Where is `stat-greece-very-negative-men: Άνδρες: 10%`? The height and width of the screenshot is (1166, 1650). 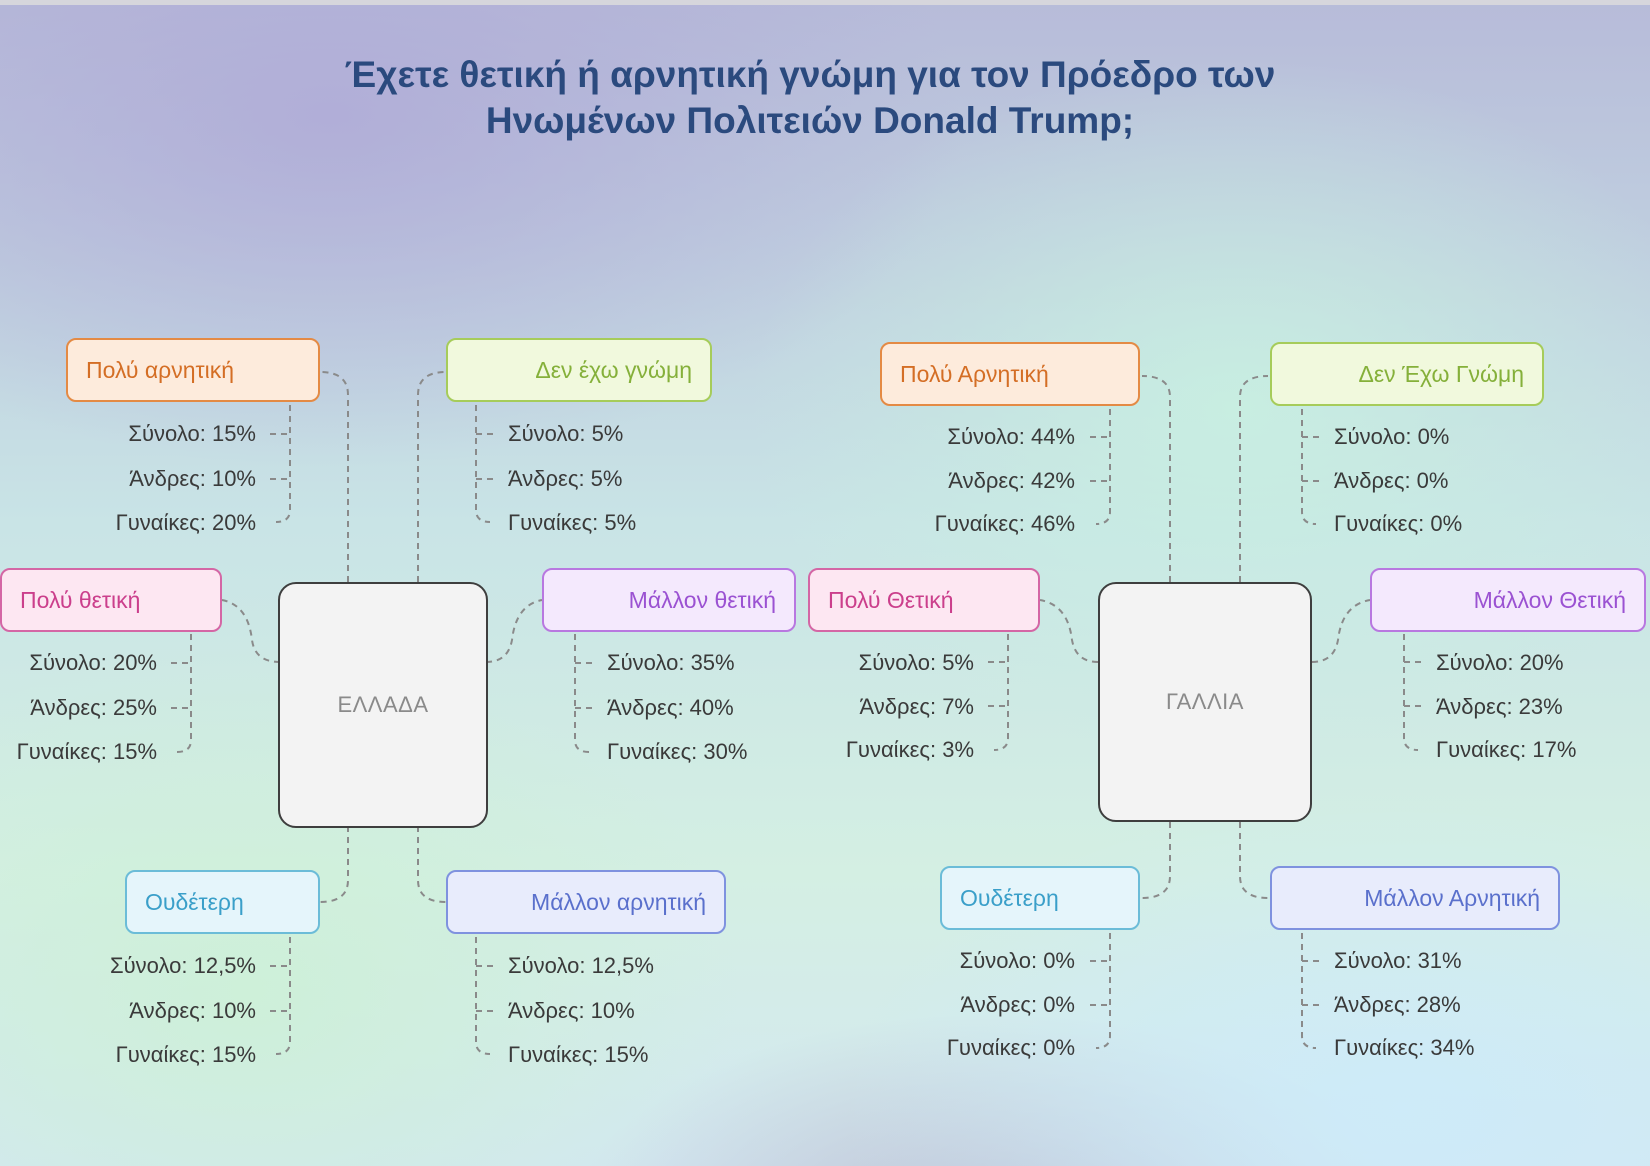
stat-greece-very-negative-men: Άνδρες: 10% is located at coordinates (192, 478).